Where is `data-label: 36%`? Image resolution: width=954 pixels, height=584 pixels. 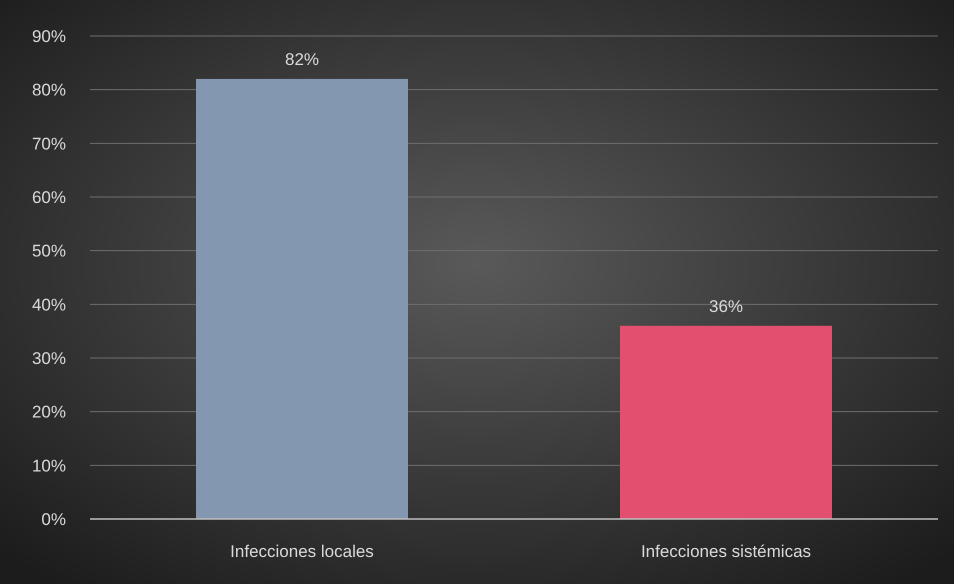 data-label: 36% is located at coordinates (726, 306).